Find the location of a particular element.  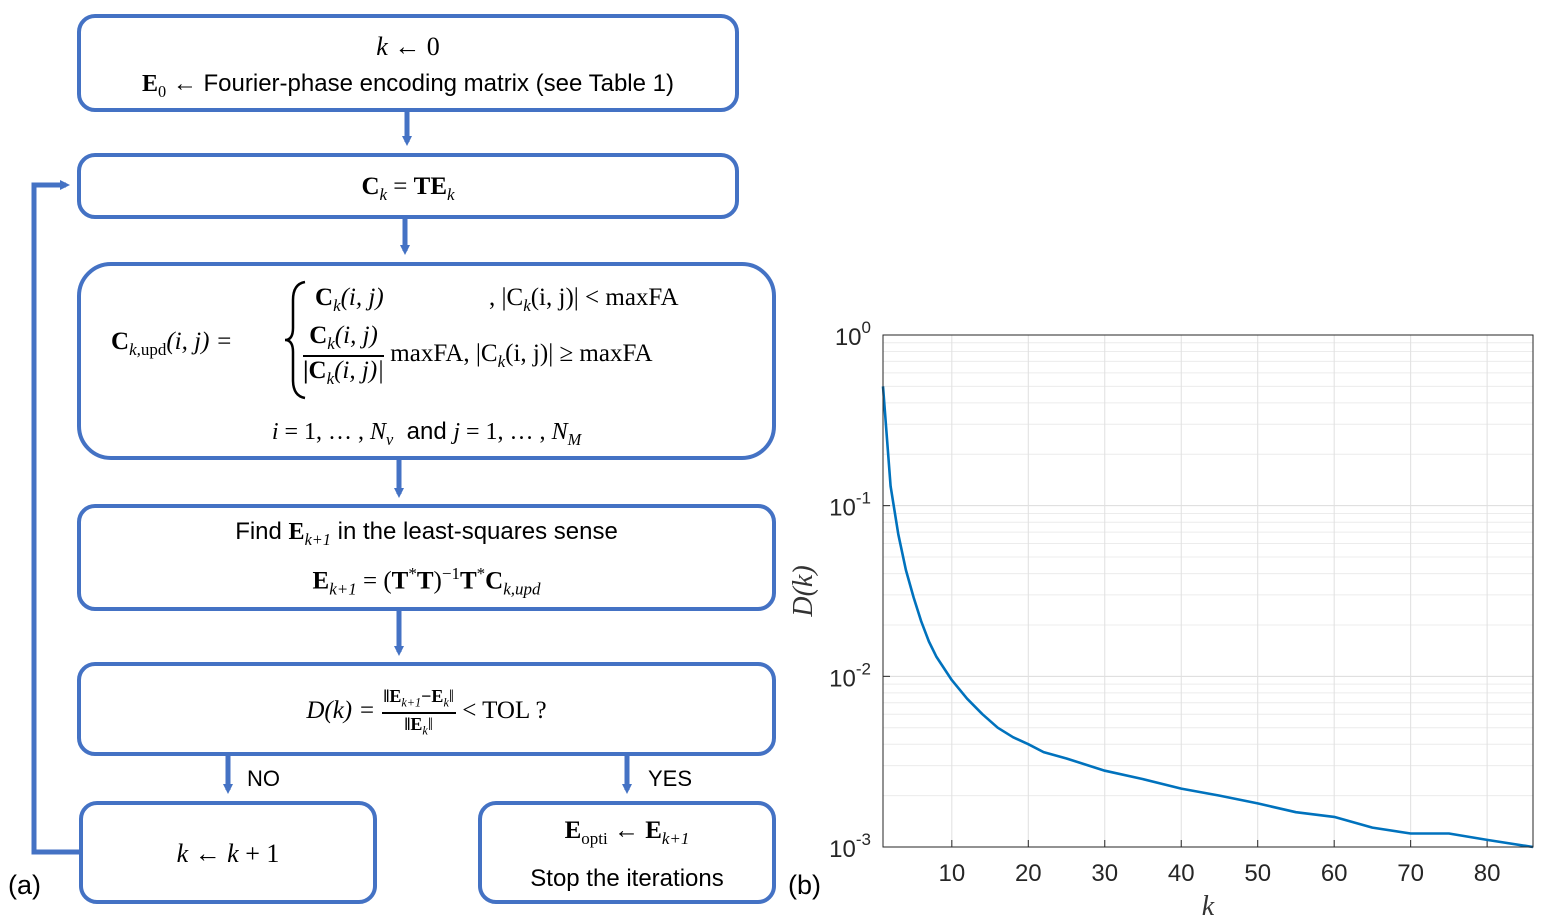

yes-label: YES is located at coordinates (670, 778).